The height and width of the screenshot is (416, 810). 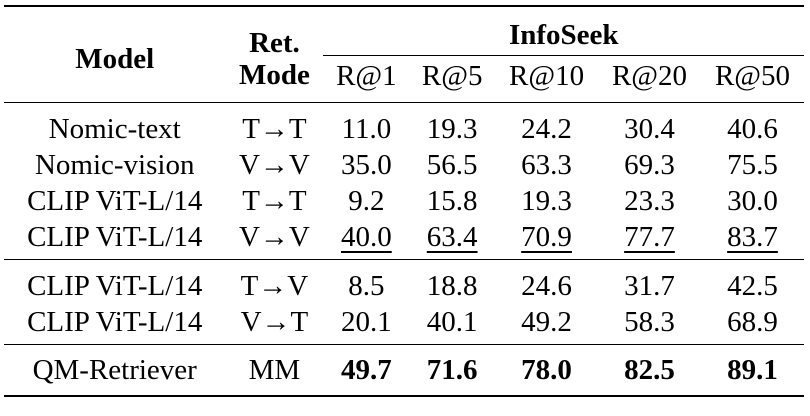 What do you see at coordinates (752, 76) in the screenshot?
I see `metric-header-r50: R@50` at bounding box center [752, 76].